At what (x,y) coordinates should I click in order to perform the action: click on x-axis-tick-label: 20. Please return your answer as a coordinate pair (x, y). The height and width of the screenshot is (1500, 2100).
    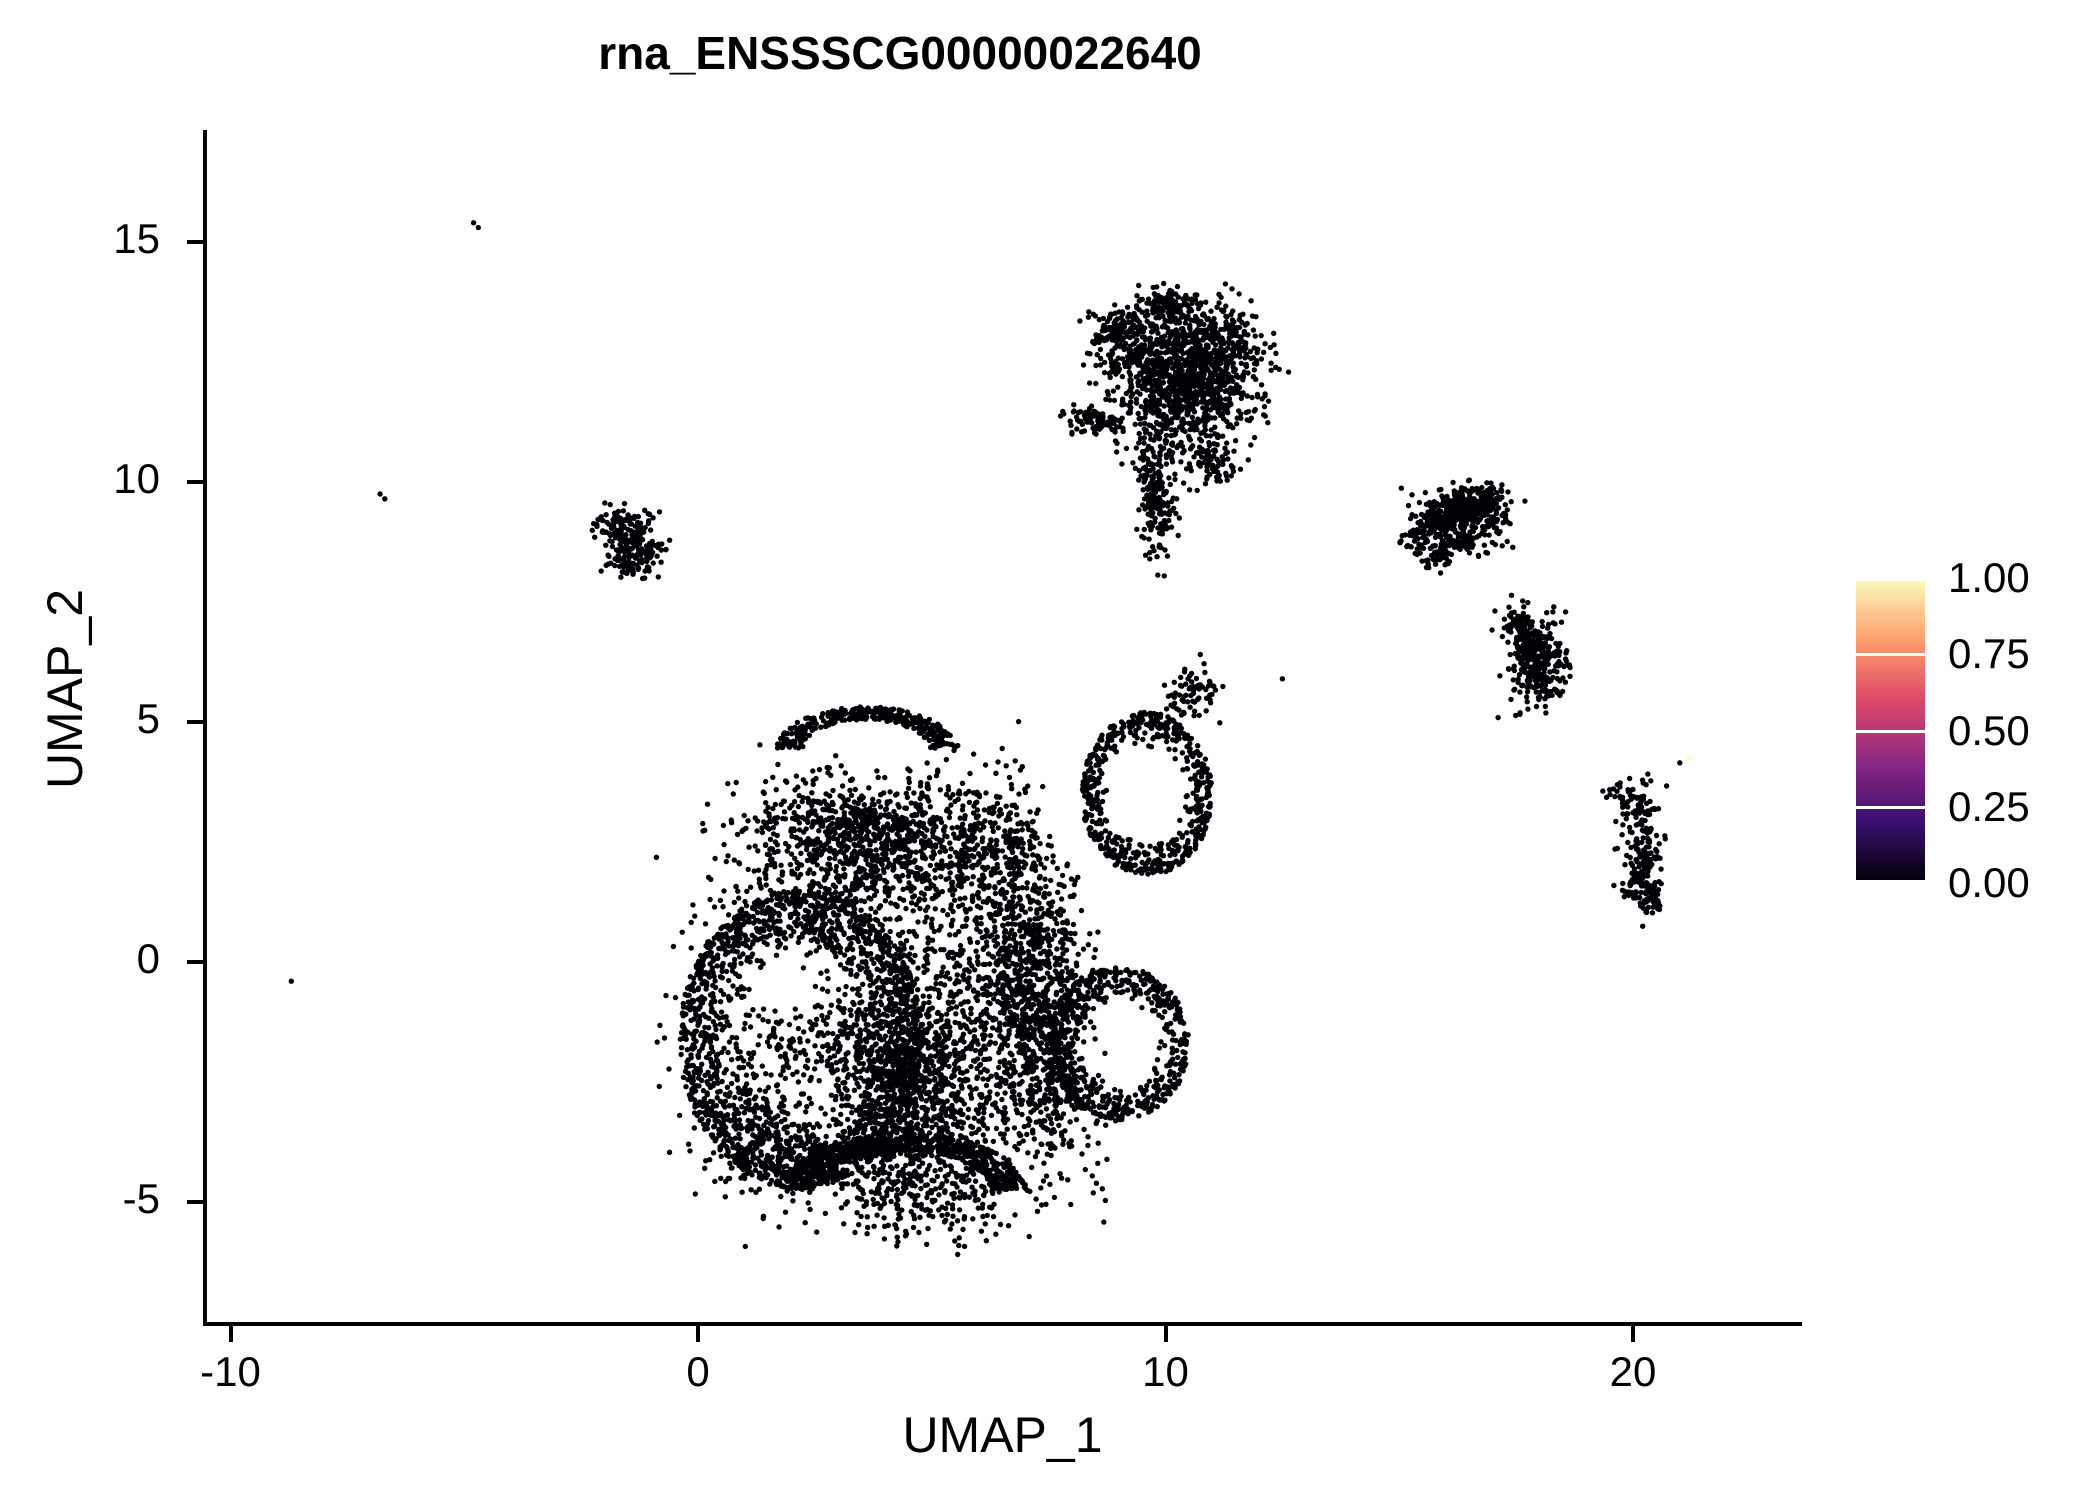
    Looking at the image, I should click on (1633, 1371).